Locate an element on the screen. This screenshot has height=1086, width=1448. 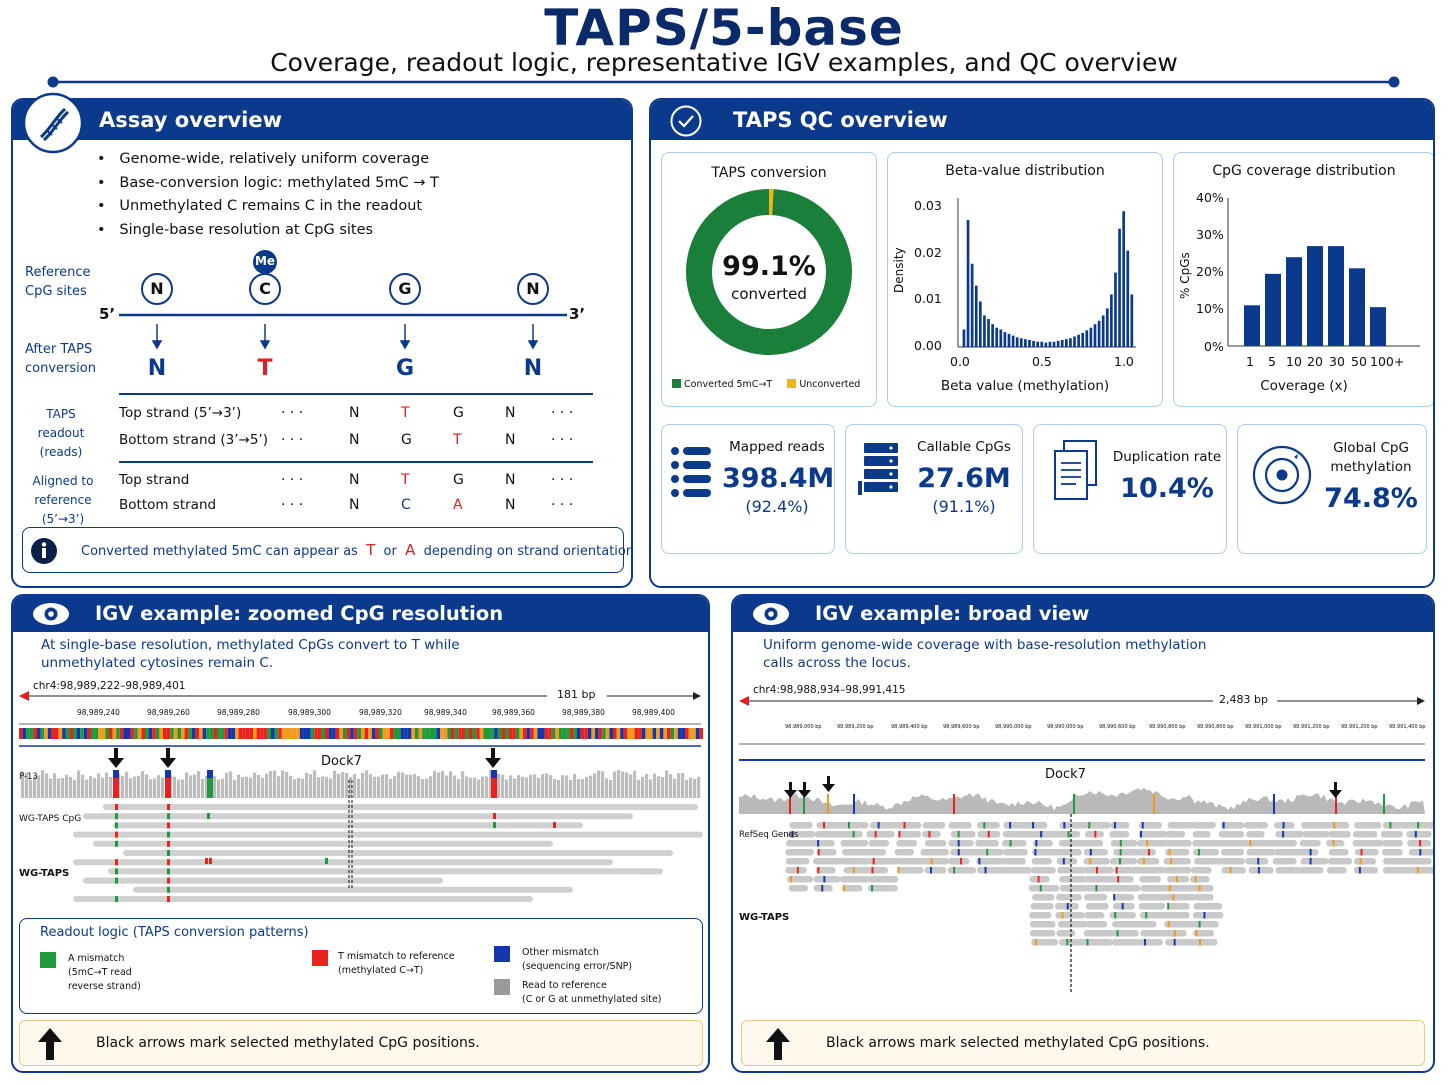
eye-icon is located at coordinates (51, 614).